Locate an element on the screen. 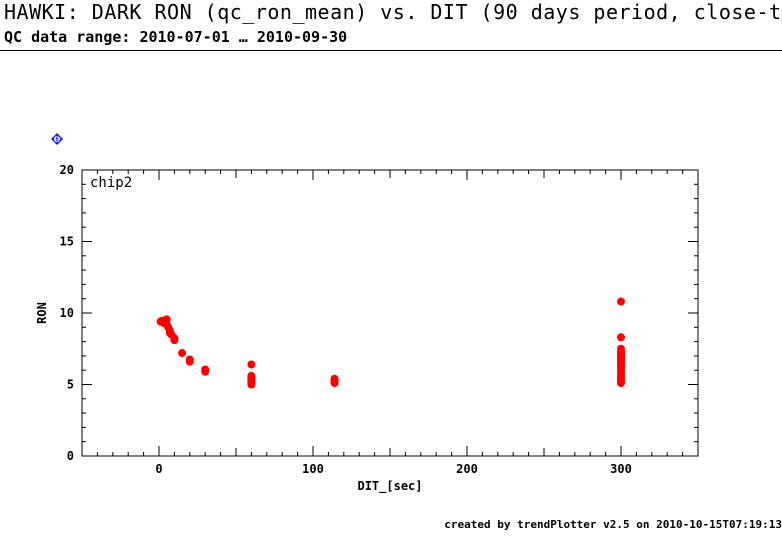  diamond-badge-label: 6 is located at coordinates (57, 139).